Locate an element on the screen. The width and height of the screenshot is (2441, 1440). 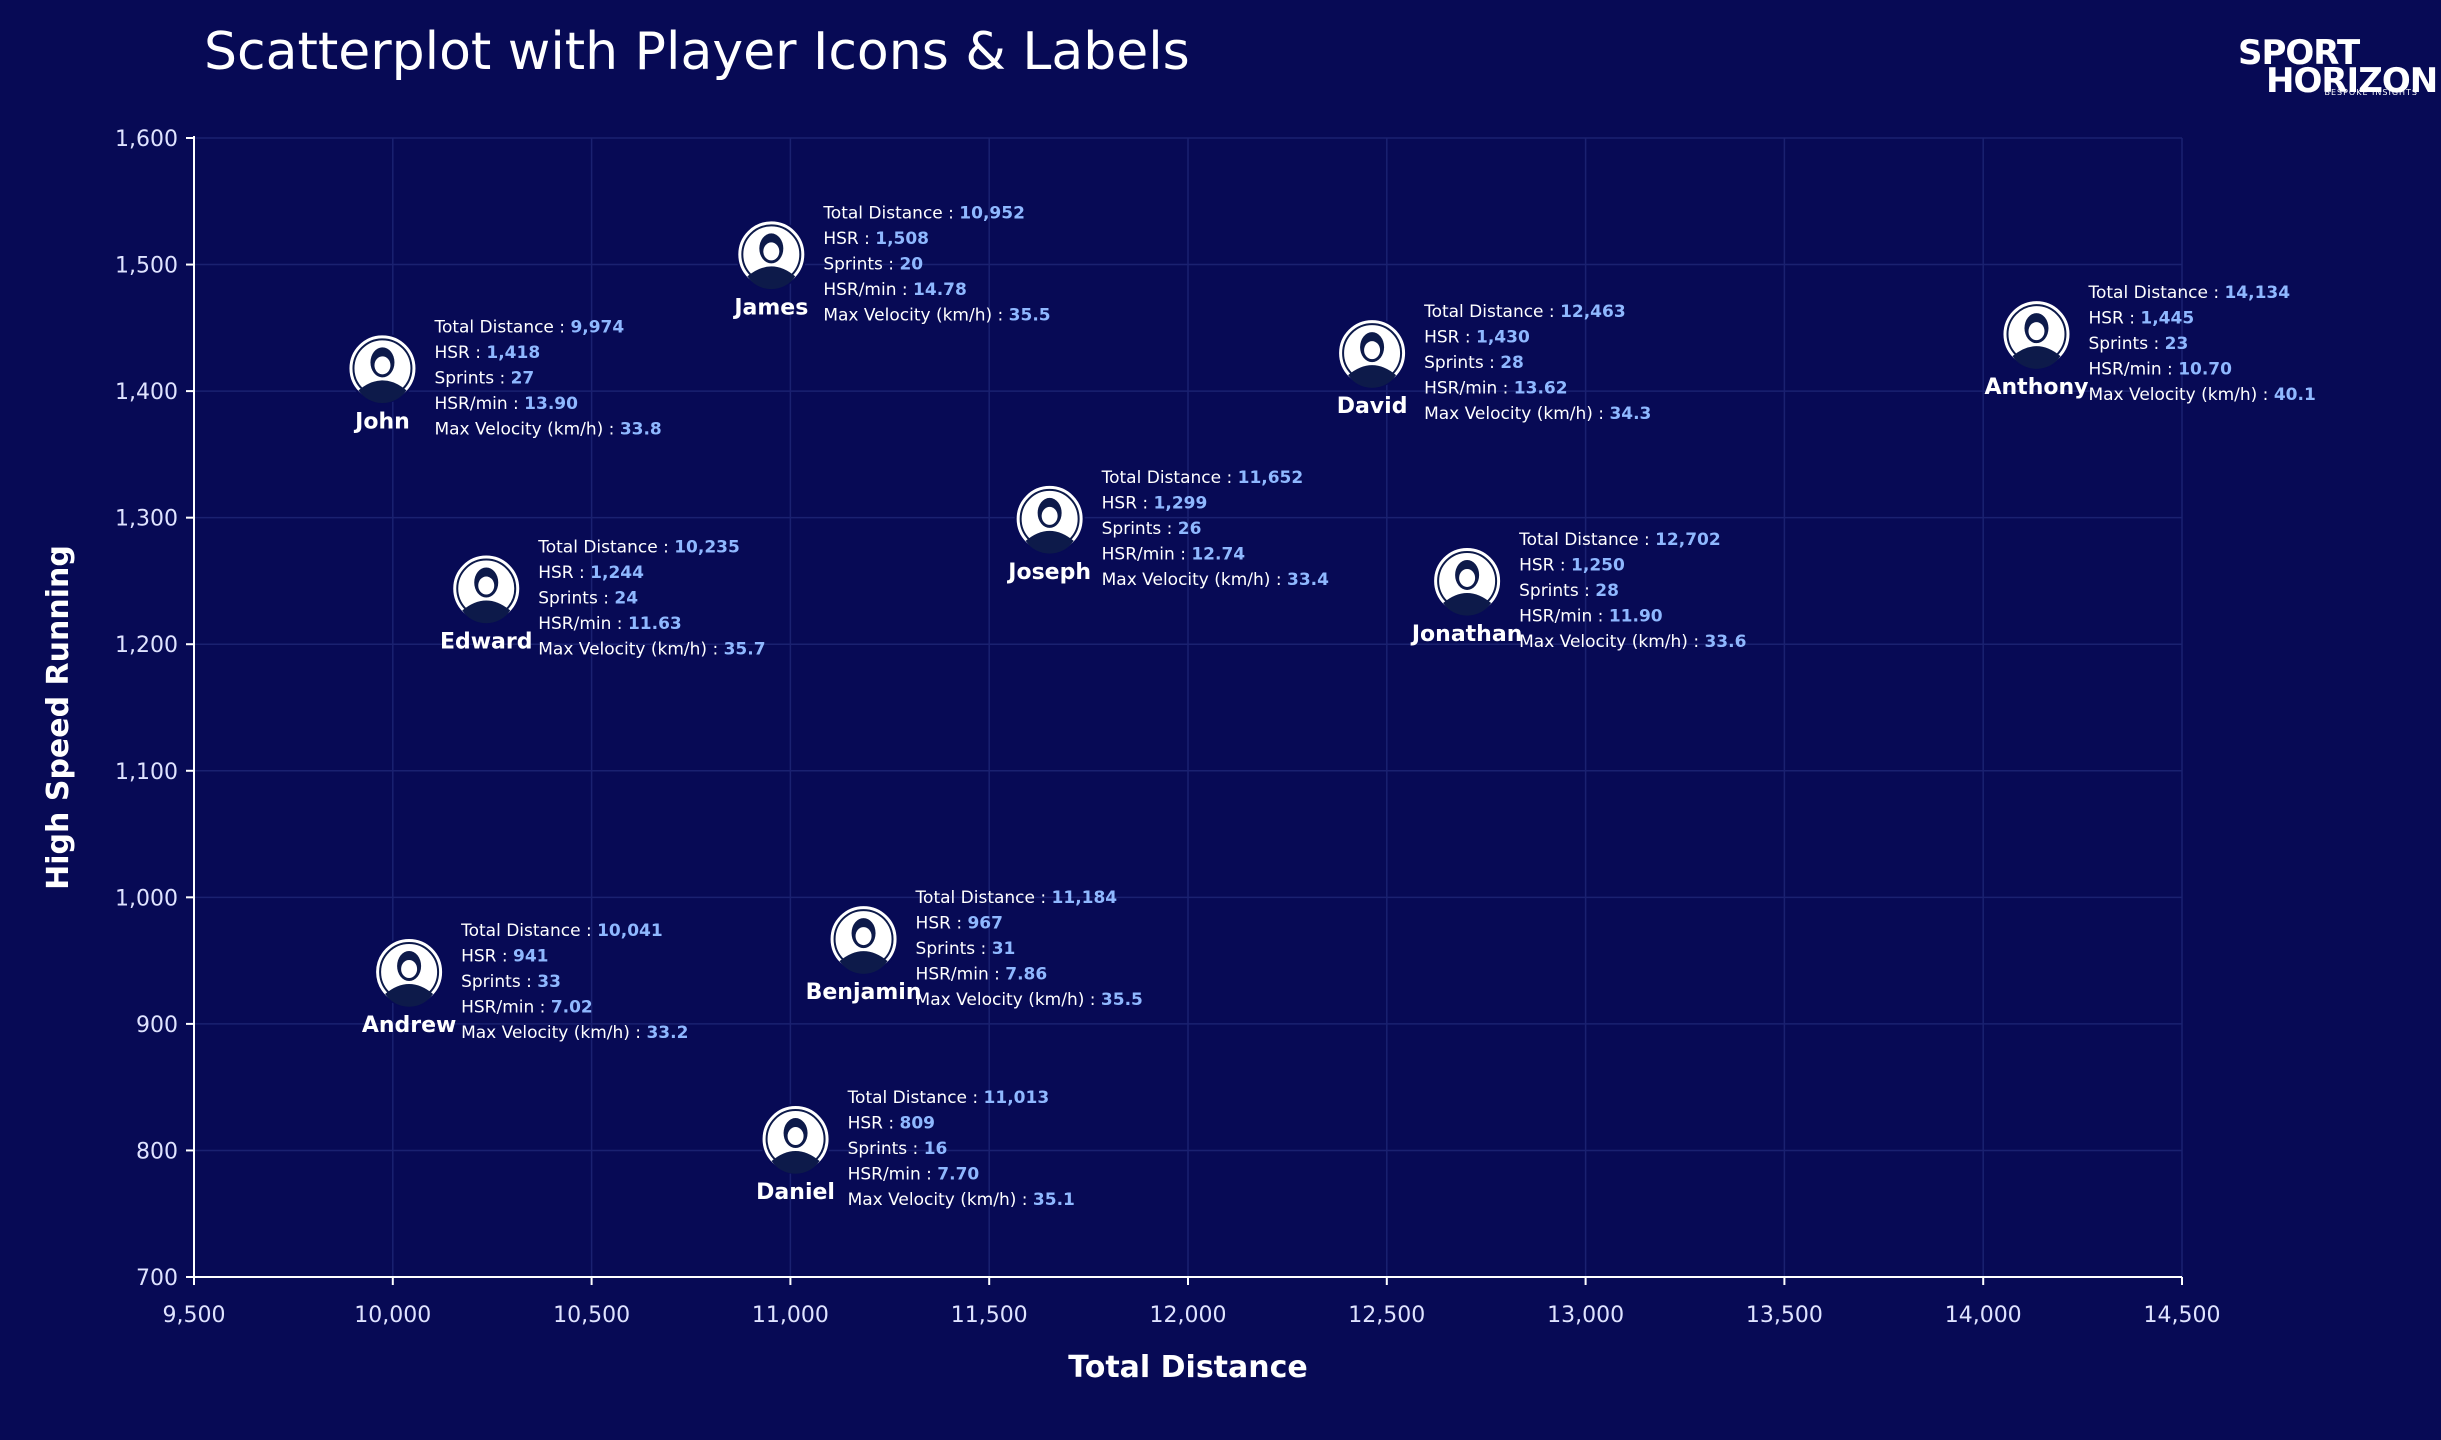
player-stat-row: Max Velocity (km/h) : 33.2 is located at coordinates (574, 1033).